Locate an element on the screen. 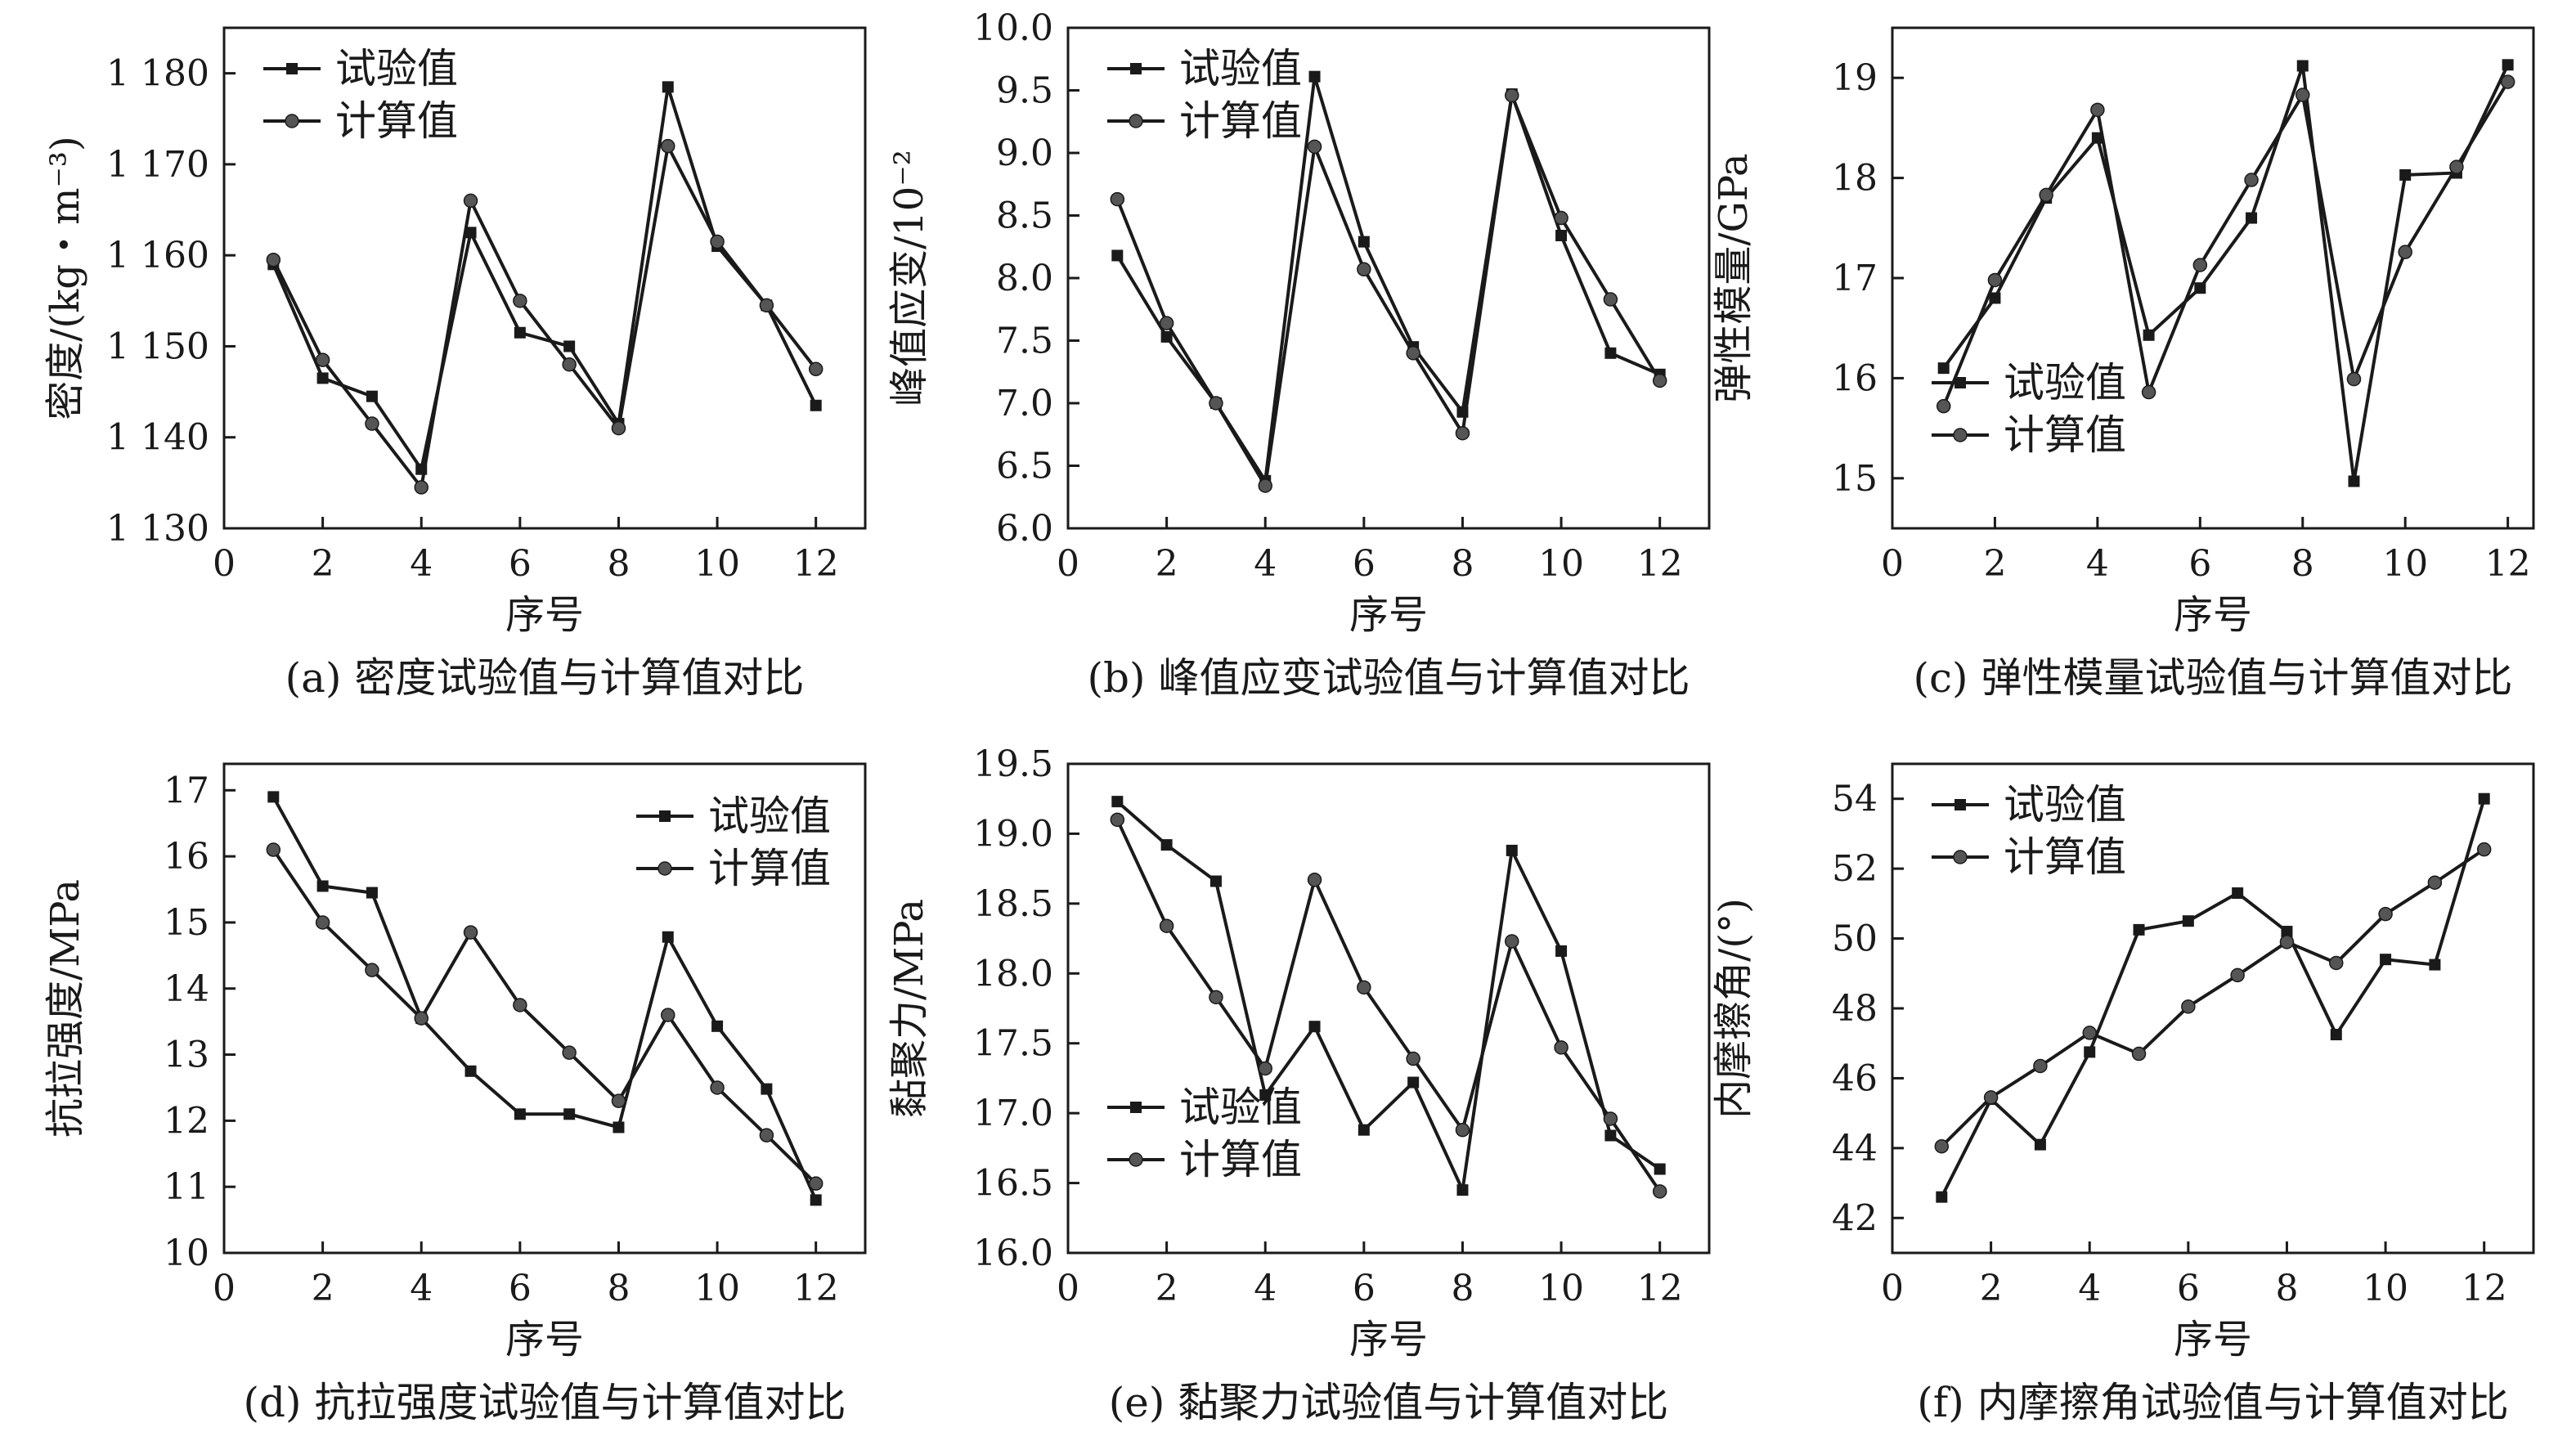 This screenshot has height=1441, width=2576. legend-label: 试验值 is located at coordinates (396, 68).